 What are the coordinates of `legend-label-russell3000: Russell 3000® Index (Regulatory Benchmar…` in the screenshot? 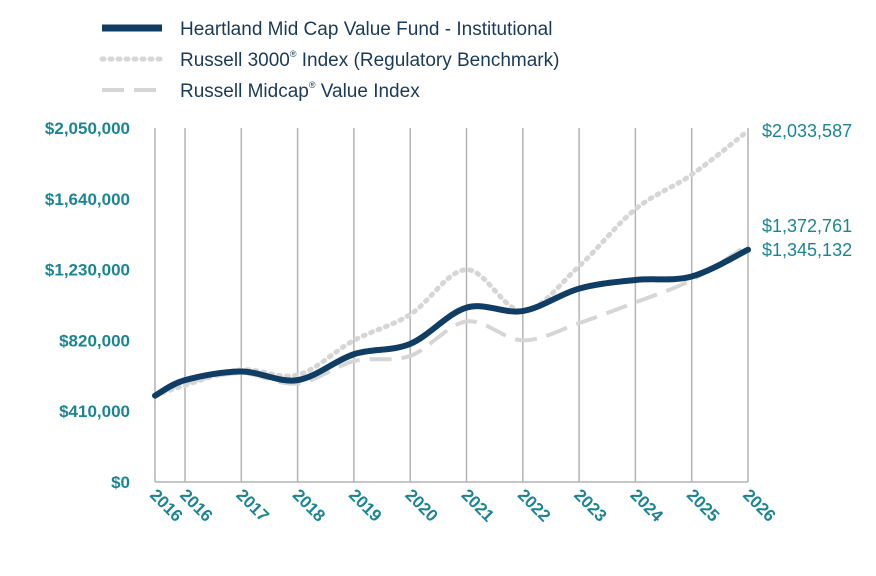 It's located at (369, 60).